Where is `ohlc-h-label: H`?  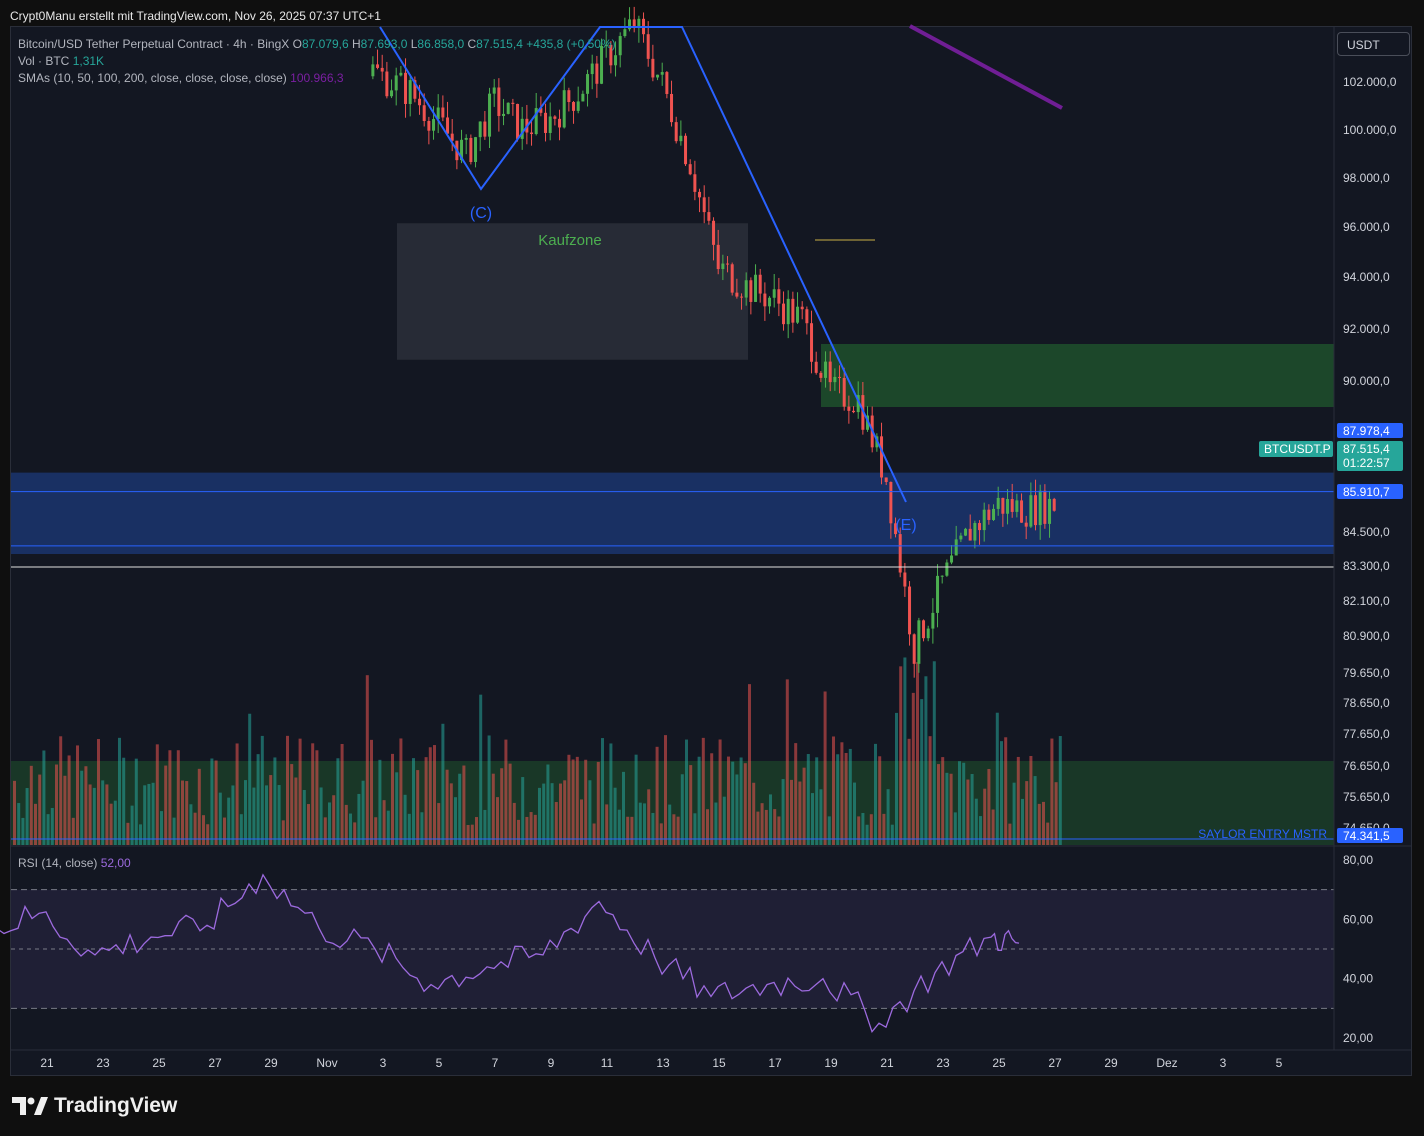 ohlc-h-label: H is located at coordinates (356, 44).